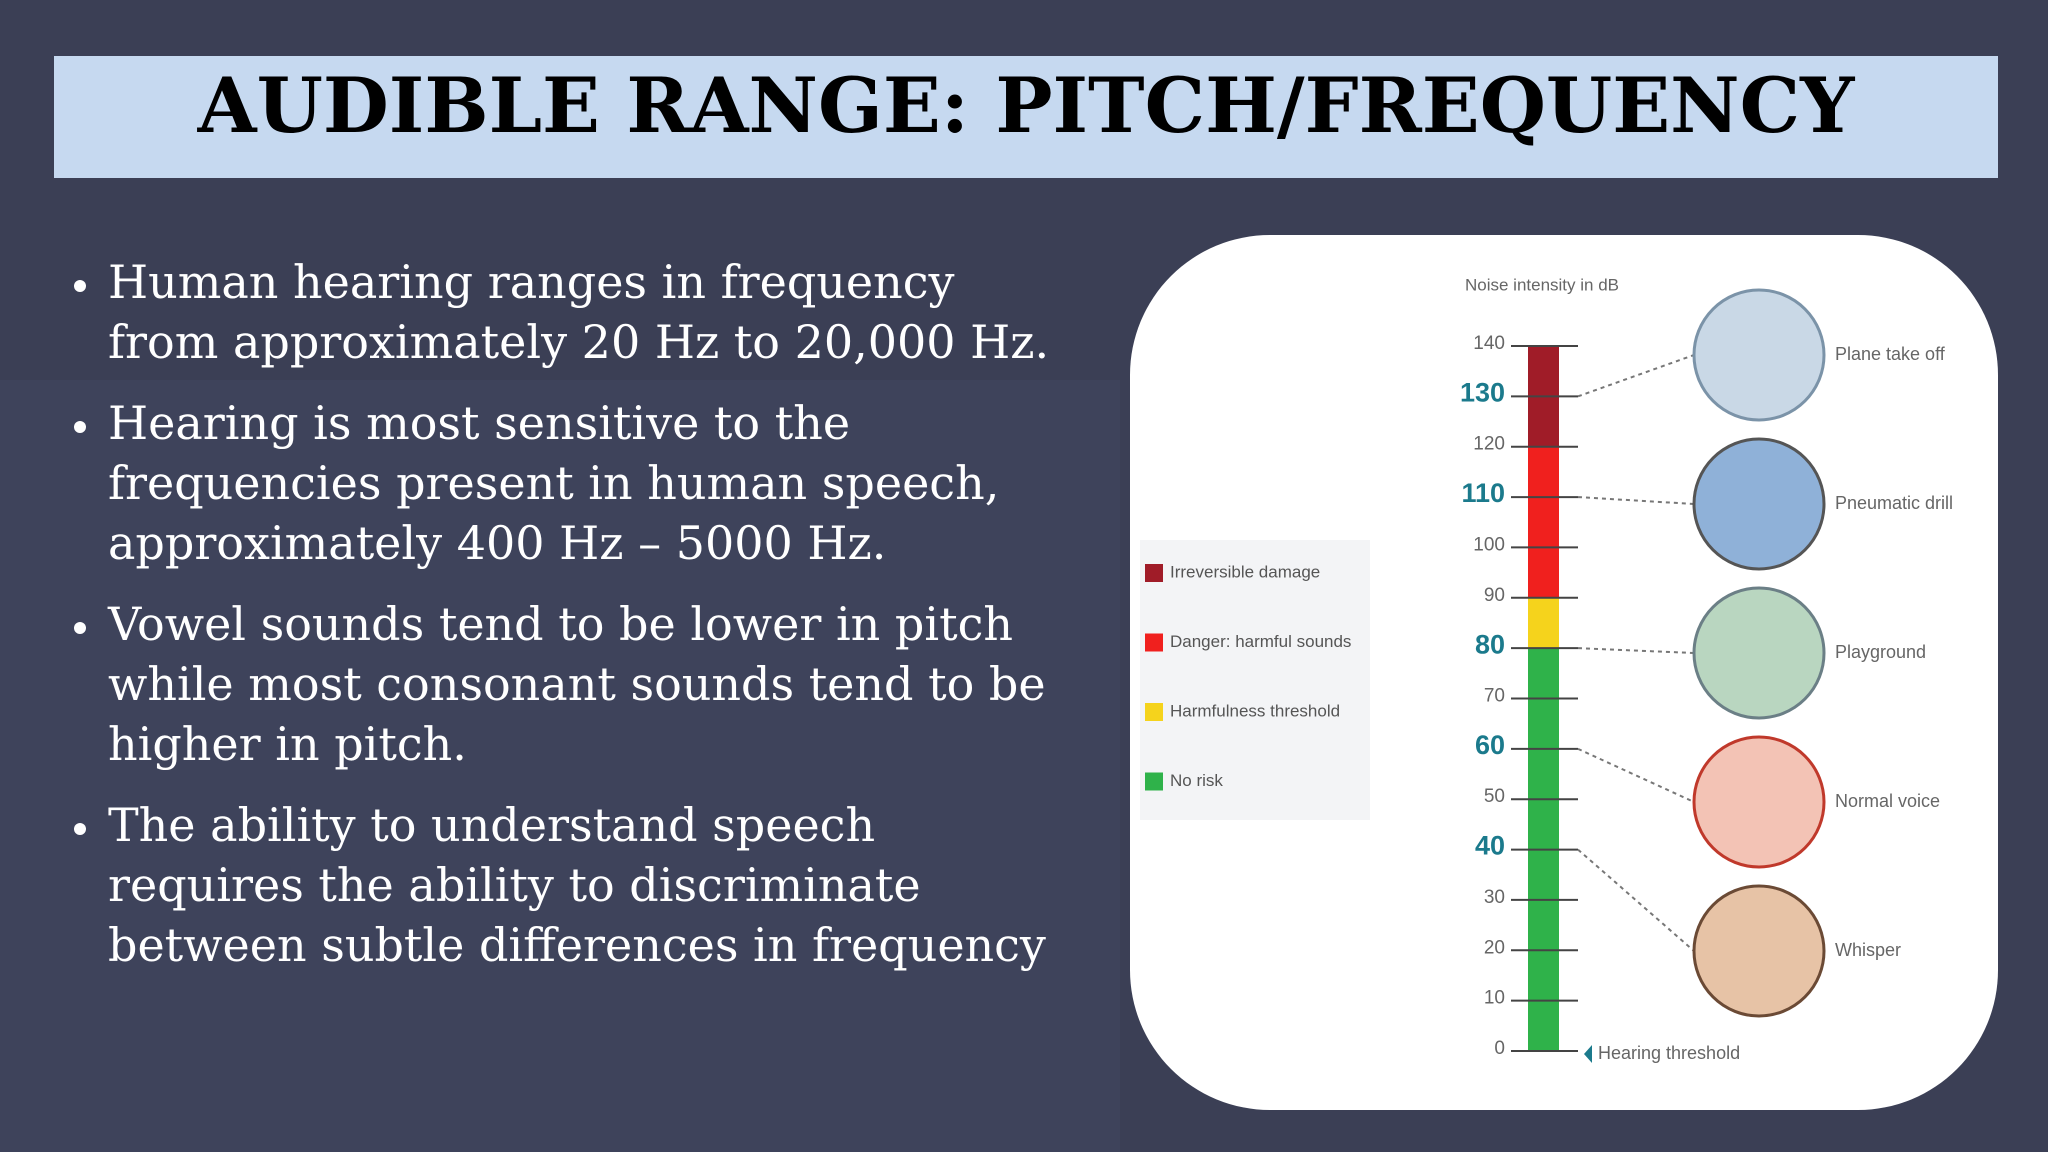 This screenshot has height=1152, width=2048. I want to click on annotation: Hearing threshold, so click(1669, 1053).